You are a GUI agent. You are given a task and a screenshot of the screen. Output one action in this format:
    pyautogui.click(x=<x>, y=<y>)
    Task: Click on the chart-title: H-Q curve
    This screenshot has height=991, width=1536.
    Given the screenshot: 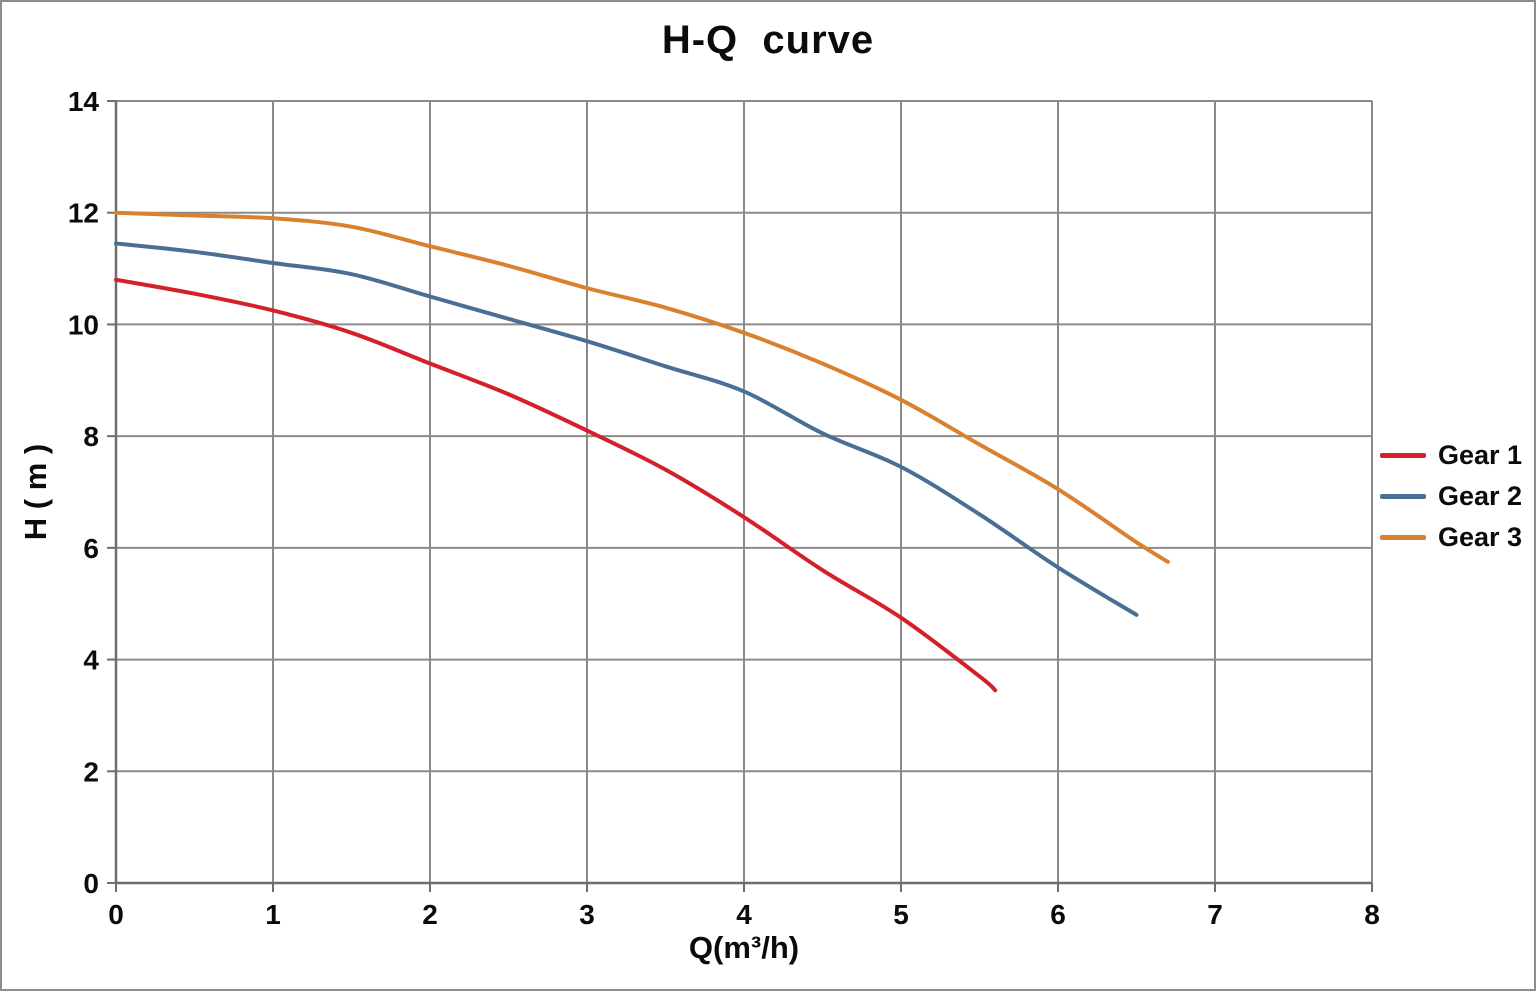 What is the action you would take?
    pyautogui.click(x=768, y=40)
    